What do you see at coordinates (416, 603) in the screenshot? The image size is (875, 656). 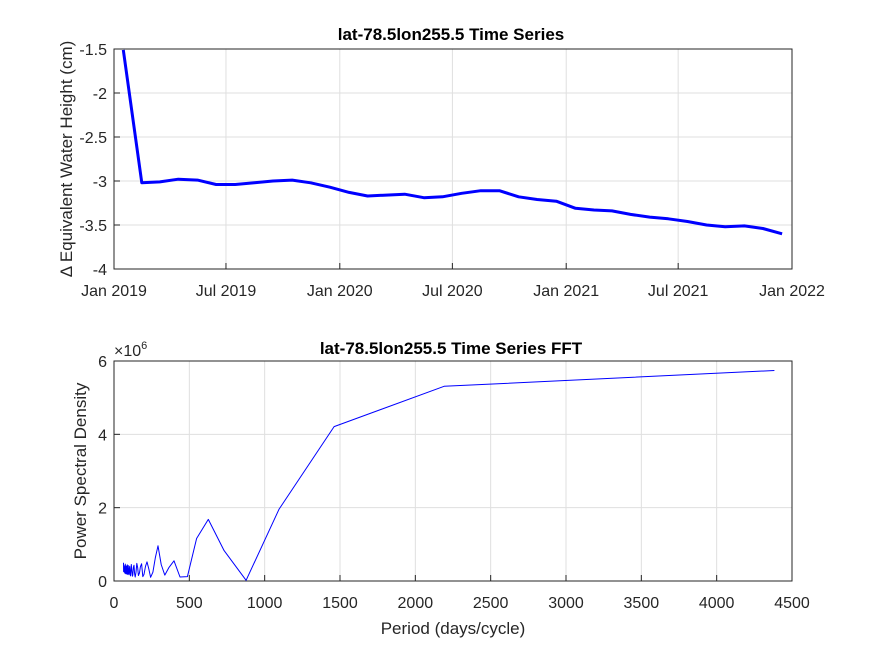 I see `fft-x-tick-label: 2000` at bounding box center [416, 603].